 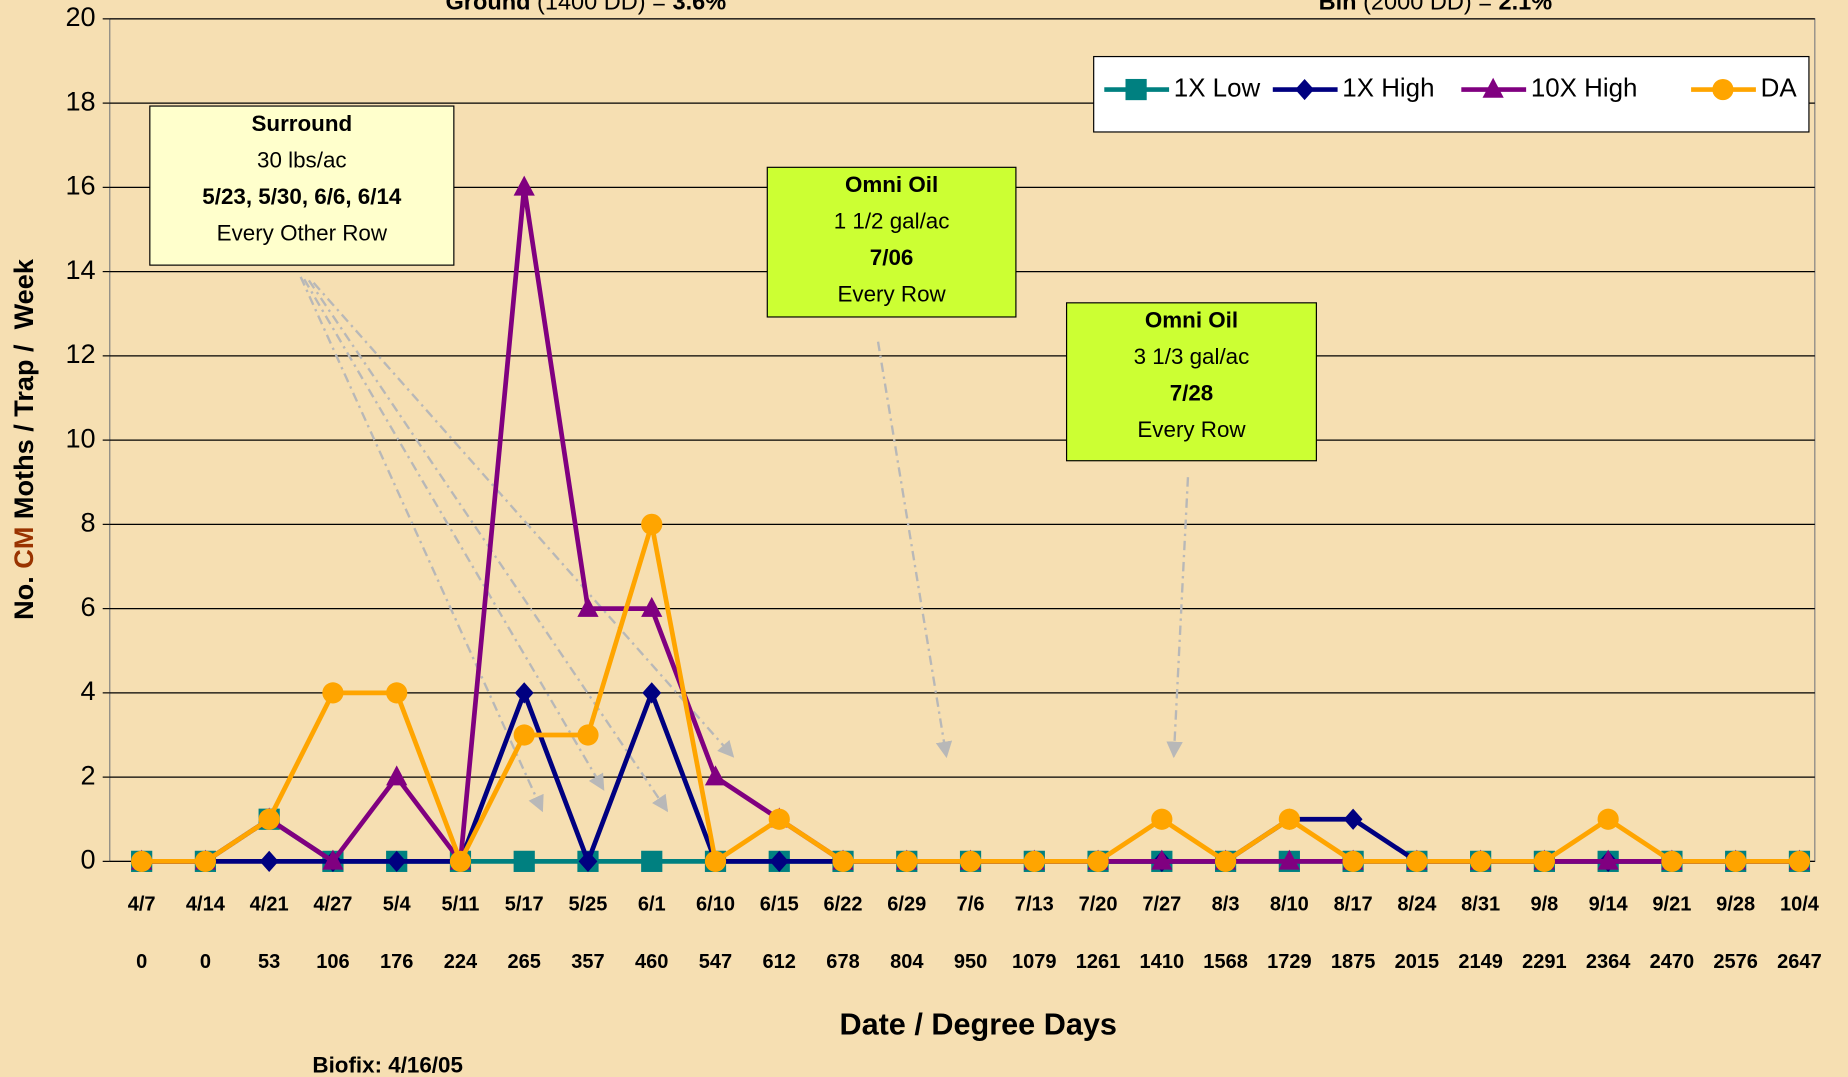 What do you see at coordinates (1353, 962) in the screenshot?
I see `degree-day-label: 1875` at bounding box center [1353, 962].